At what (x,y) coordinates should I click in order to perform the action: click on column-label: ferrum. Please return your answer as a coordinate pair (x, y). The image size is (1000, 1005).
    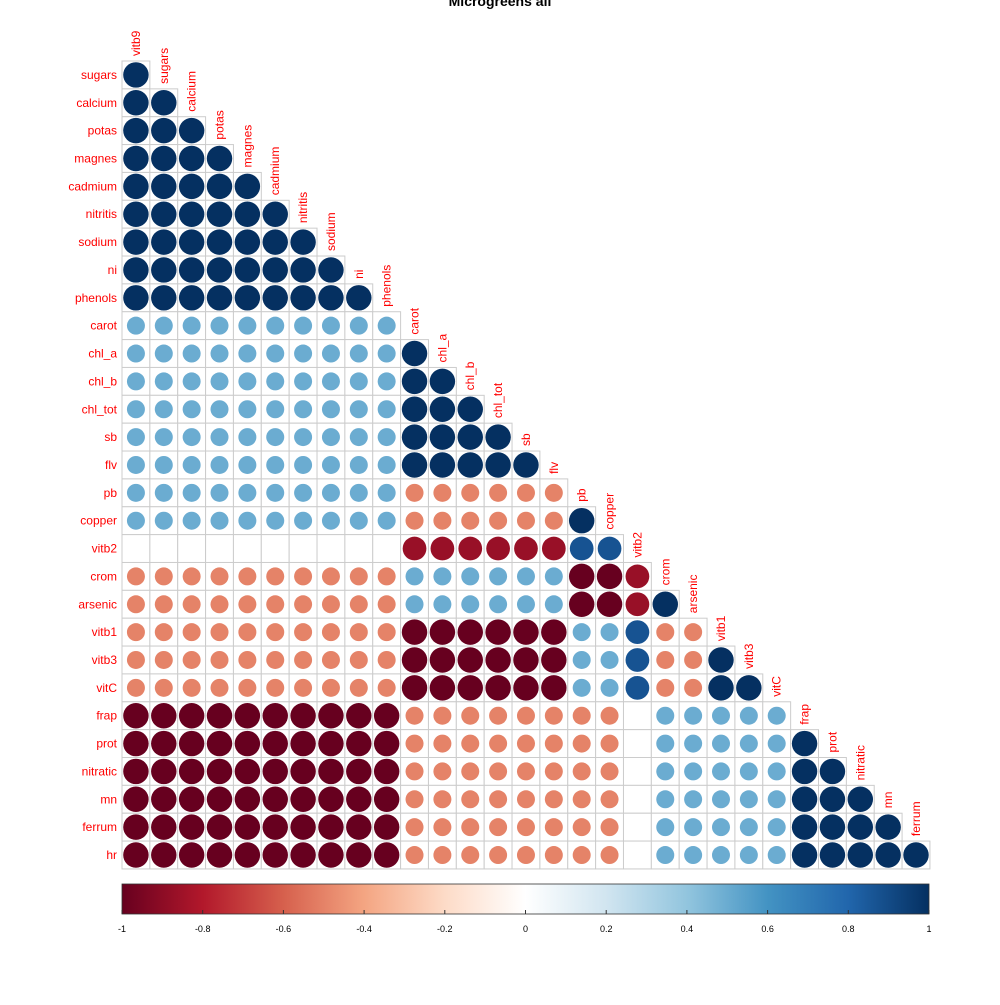
    Looking at the image, I should click on (916, 818).